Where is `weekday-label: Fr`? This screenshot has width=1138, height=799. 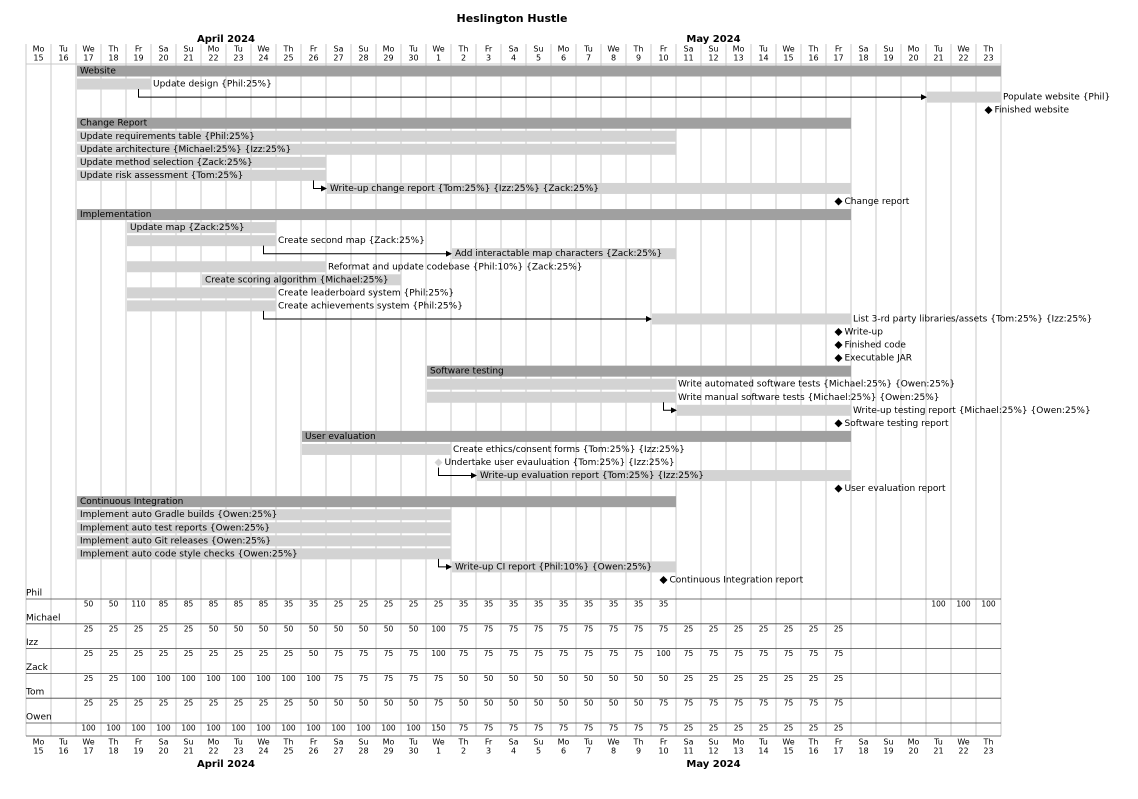
weekday-label: Fr is located at coordinates (139, 49).